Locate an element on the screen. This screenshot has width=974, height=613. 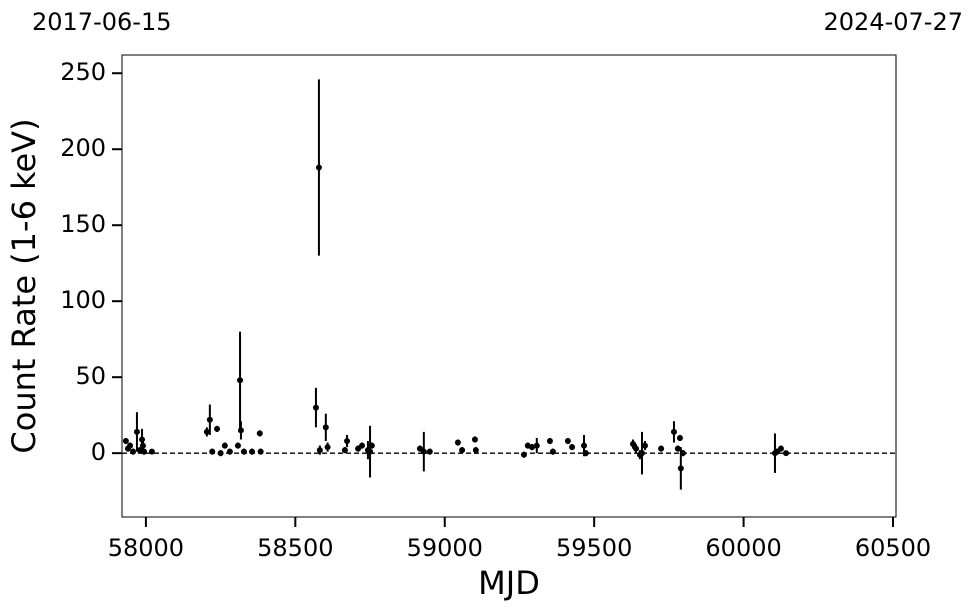
x-tick-label: 60000 is located at coordinates (743, 548).